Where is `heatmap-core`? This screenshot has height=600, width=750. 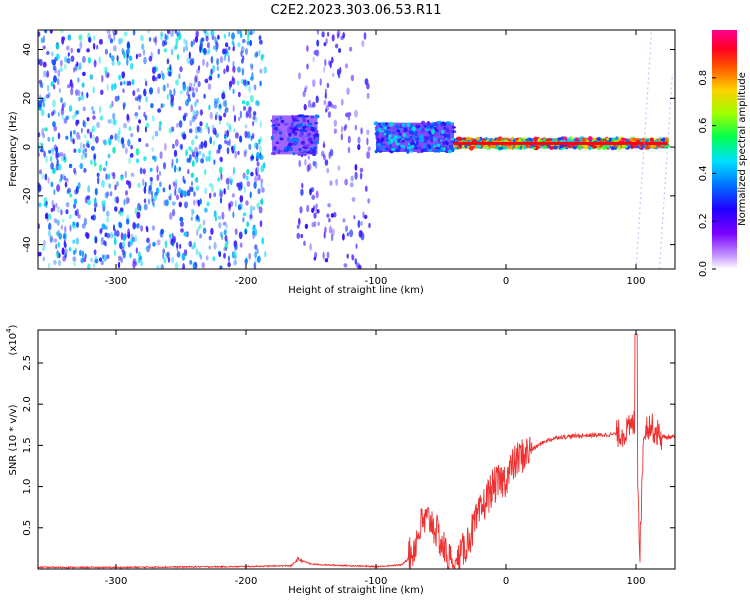
heatmap-core is located at coordinates (561, 143).